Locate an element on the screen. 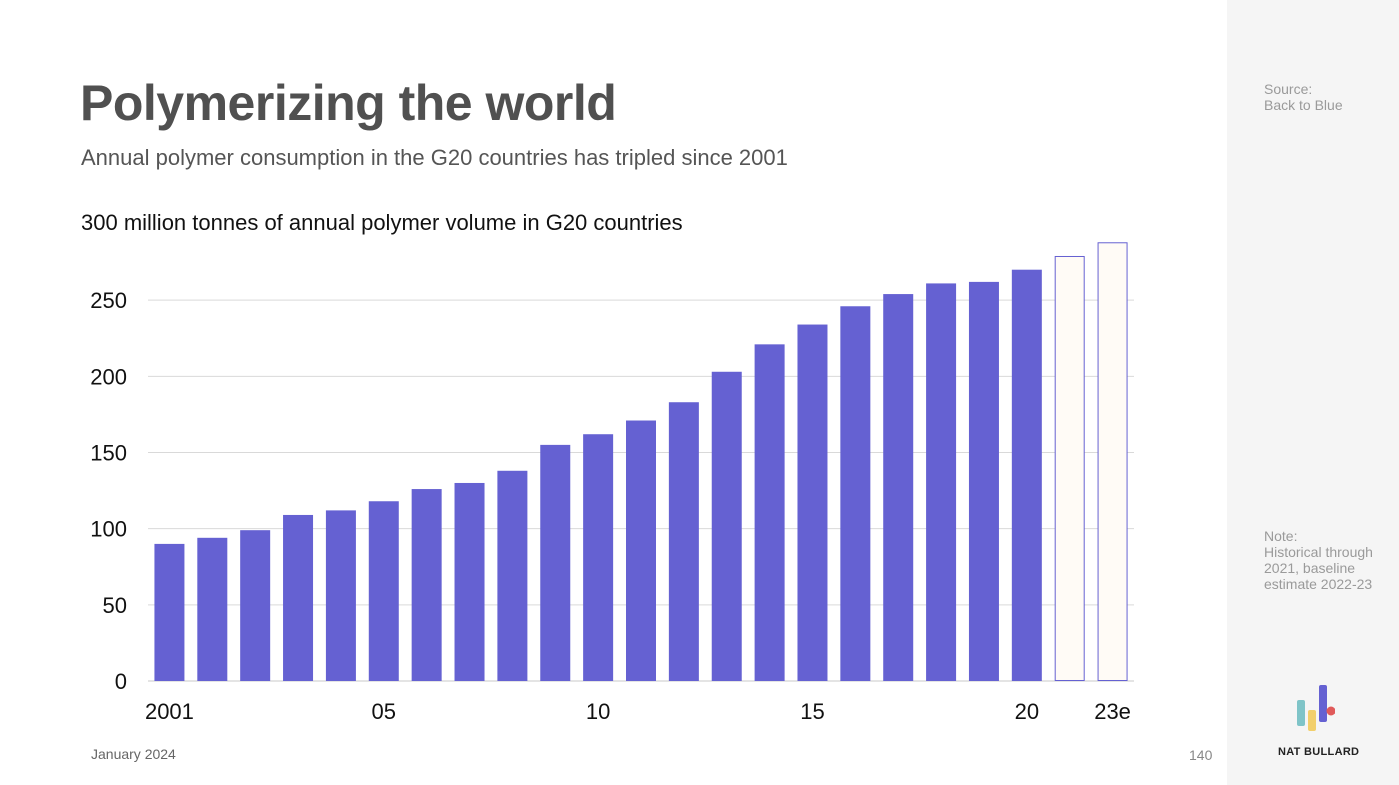  bar-2018 is located at coordinates (898, 487).